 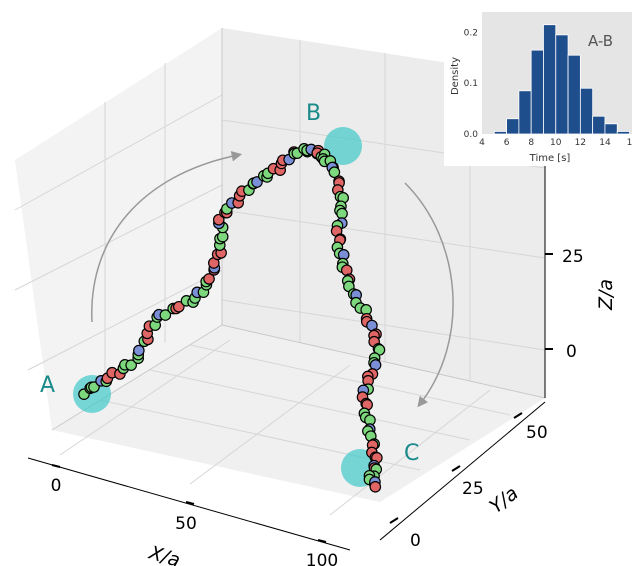 I want to click on inset-y-ticks: 0.0 0.1 0.2, so click(x=471, y=84).